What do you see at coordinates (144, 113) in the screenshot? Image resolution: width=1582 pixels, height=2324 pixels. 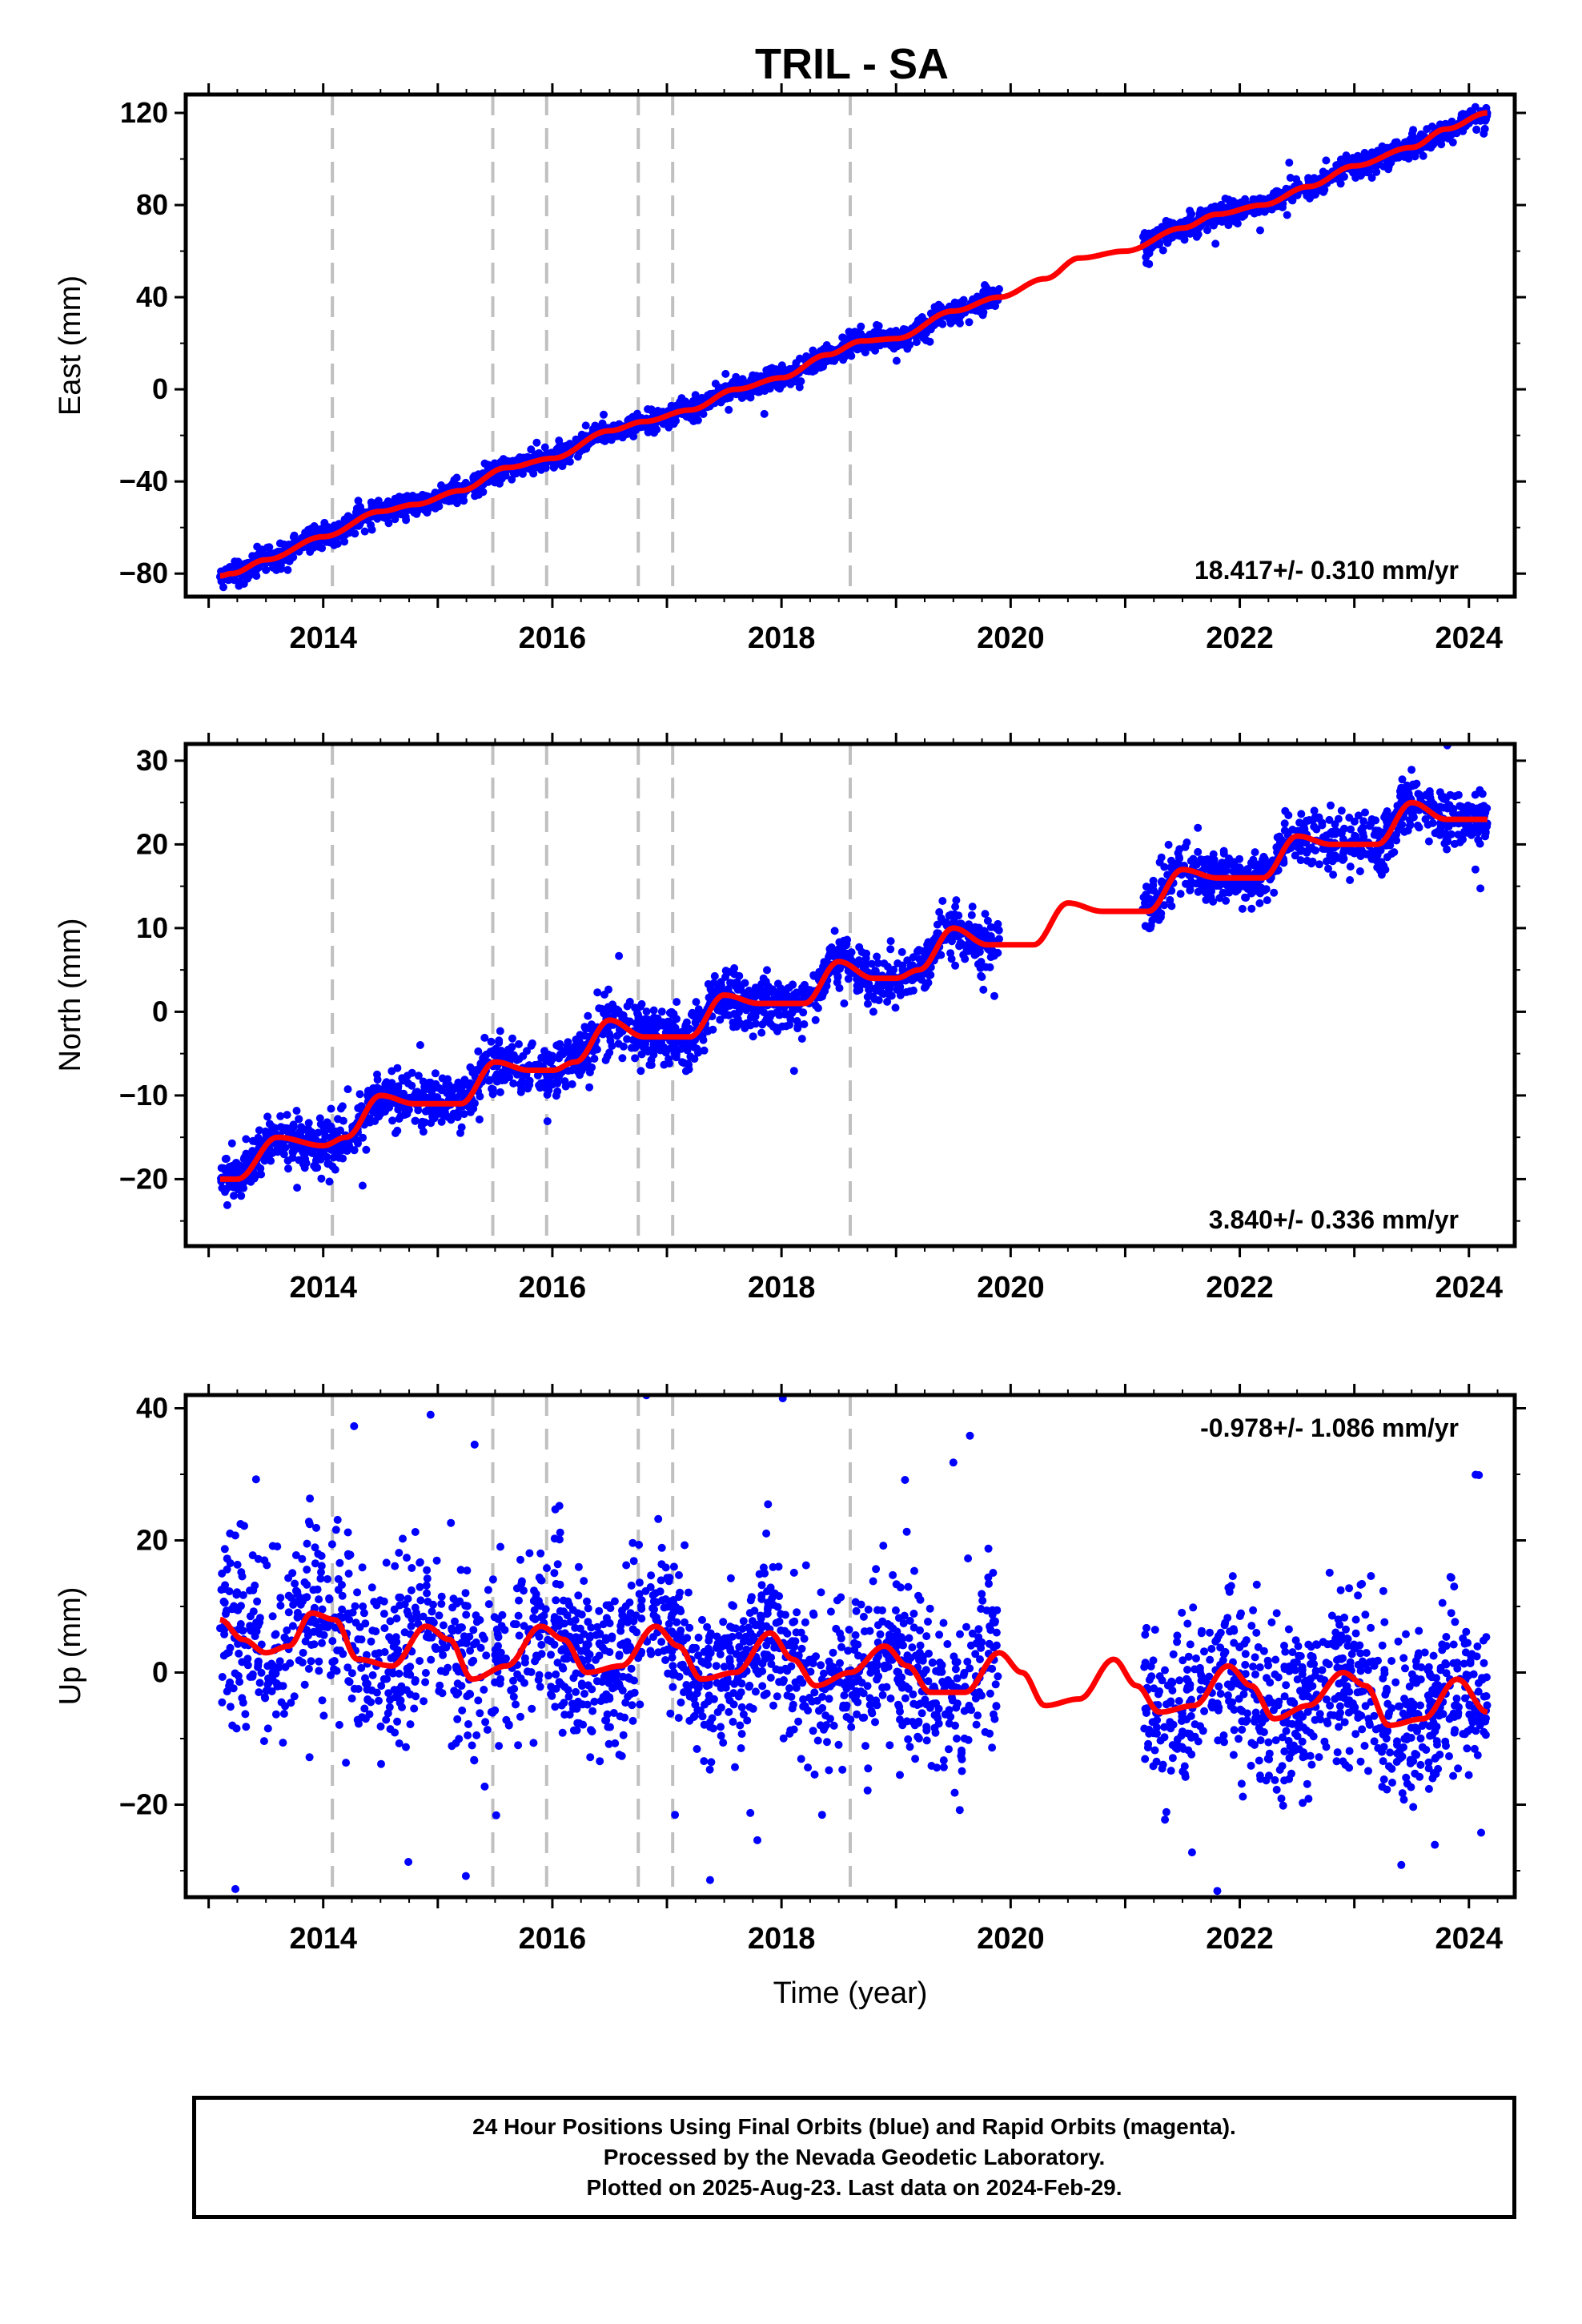 I see `y-tick-label: 120` at bounding box center [144, 113].